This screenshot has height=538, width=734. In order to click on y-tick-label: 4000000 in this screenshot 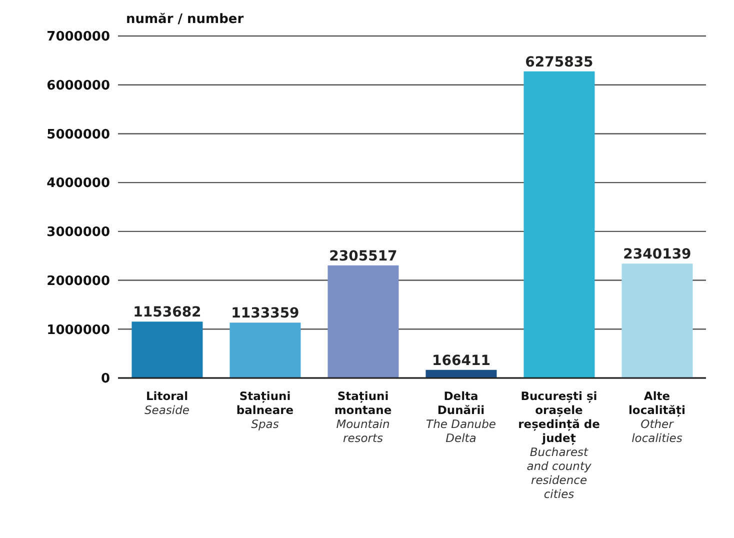, I will do `click(78, 184)`.